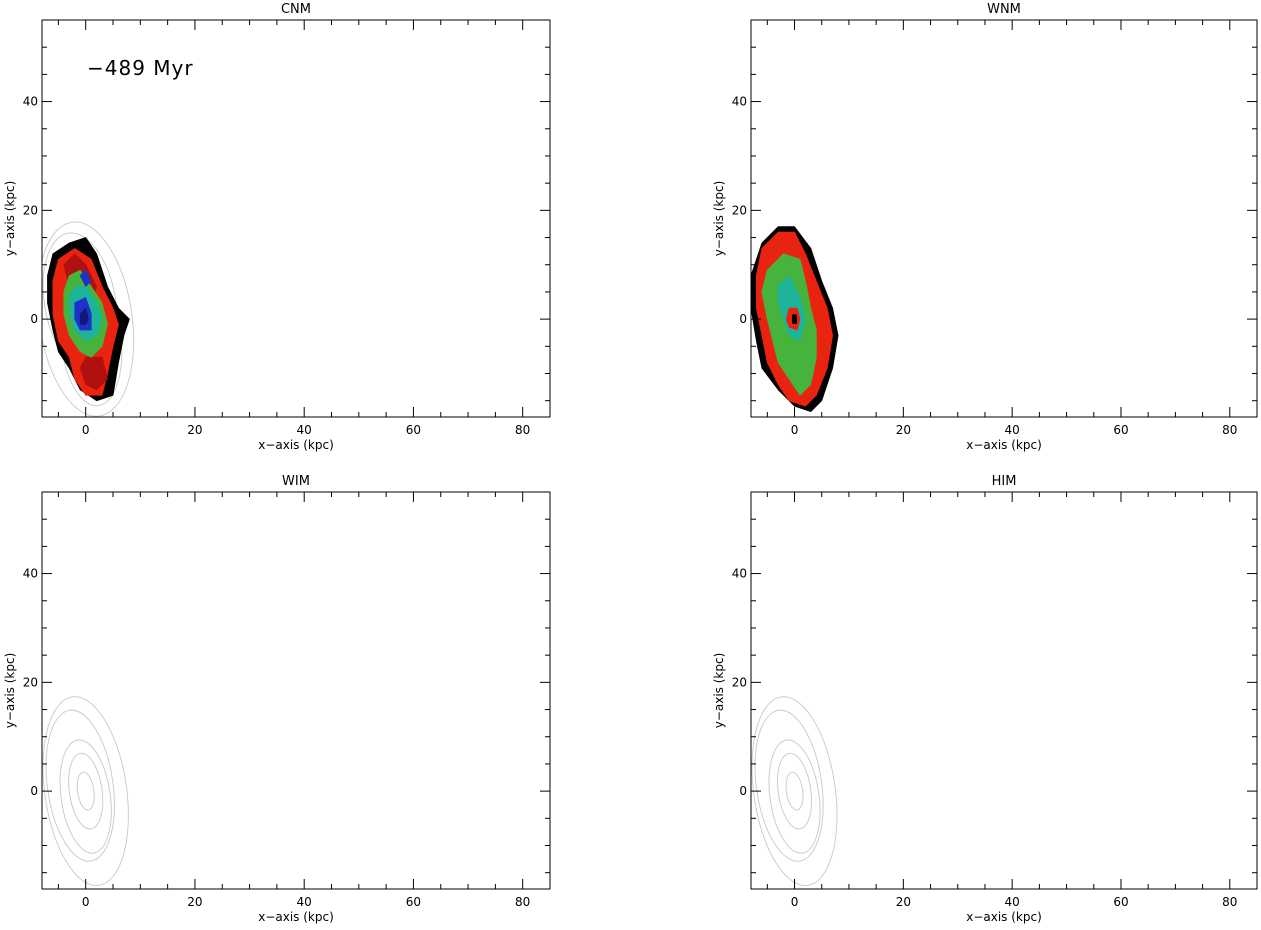 The image size is (1261, 930). I want to click on panel-title: HIM, so click(1004, 481).